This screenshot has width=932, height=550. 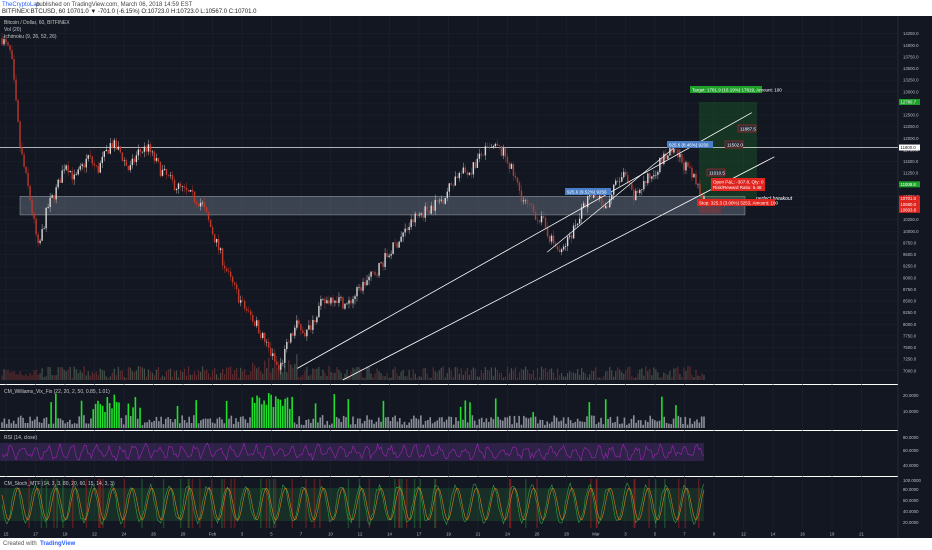 What do you see at coordinates (911, 126) in the screenshot?
I see `price-tick: 12250.0` at bounding box center [911, 126].